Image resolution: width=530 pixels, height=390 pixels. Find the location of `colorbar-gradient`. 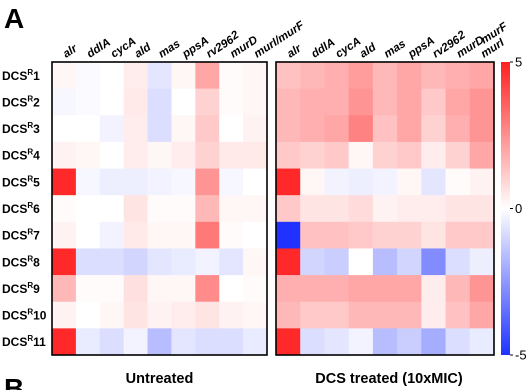

colorbar-gradient is located at coordinates (505, 208).